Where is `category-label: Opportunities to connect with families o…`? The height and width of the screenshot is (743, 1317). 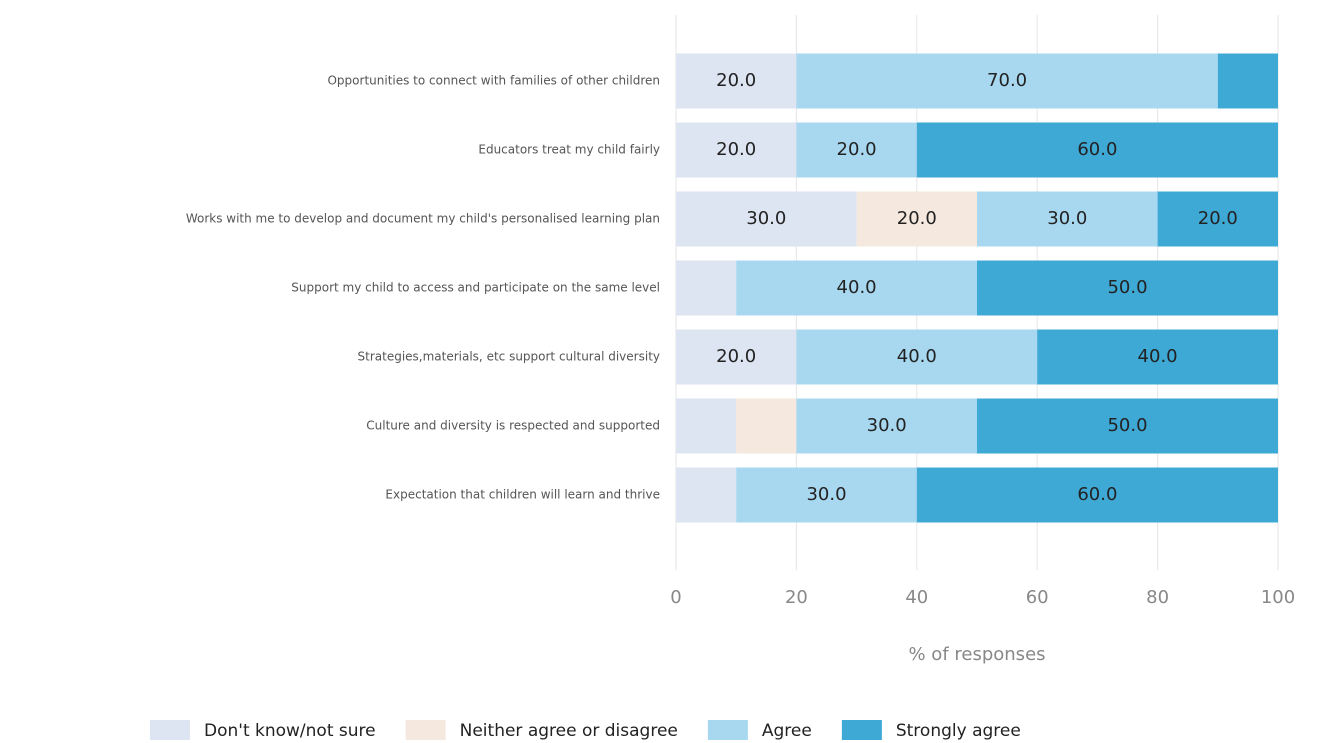 category-label: Opportunities to connect with families o… is located at coordinates (493, 81).